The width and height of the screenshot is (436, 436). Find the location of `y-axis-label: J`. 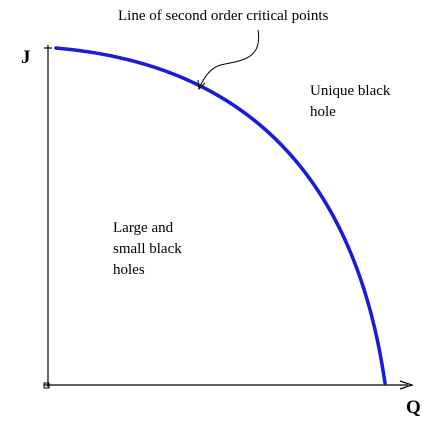

y-axis-label: J is located at coordinates (26, 57).